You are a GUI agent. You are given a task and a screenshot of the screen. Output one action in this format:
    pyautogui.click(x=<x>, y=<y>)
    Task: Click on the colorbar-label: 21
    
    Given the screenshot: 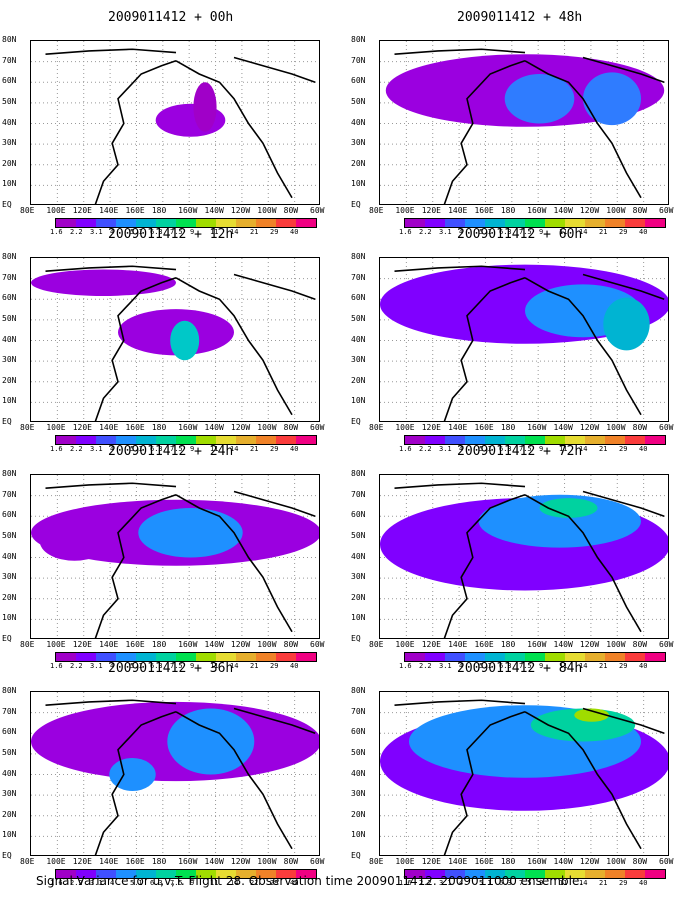 What is the action you would take?
    pyautogui.click(x=254, y=232)
    